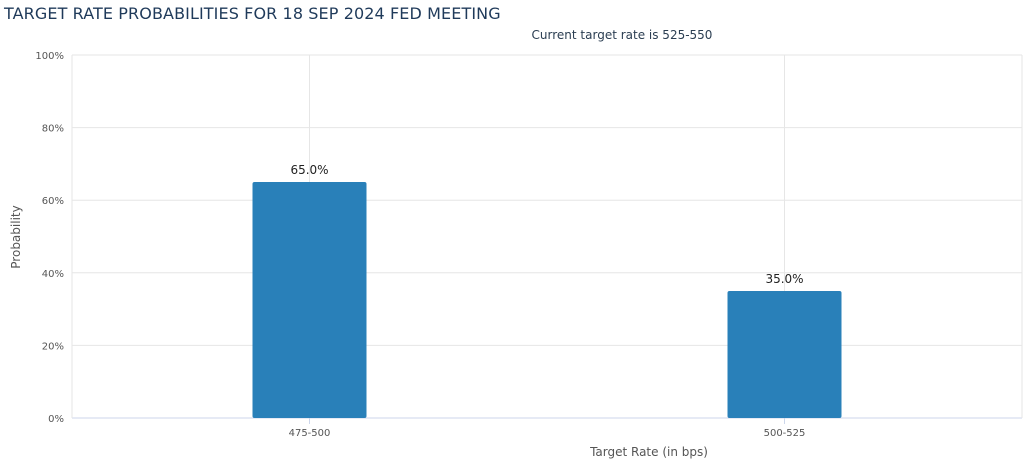  Describe the element at coordinates (309, 170) in the screenshot. I see `data-label: 65.0%` at that location.